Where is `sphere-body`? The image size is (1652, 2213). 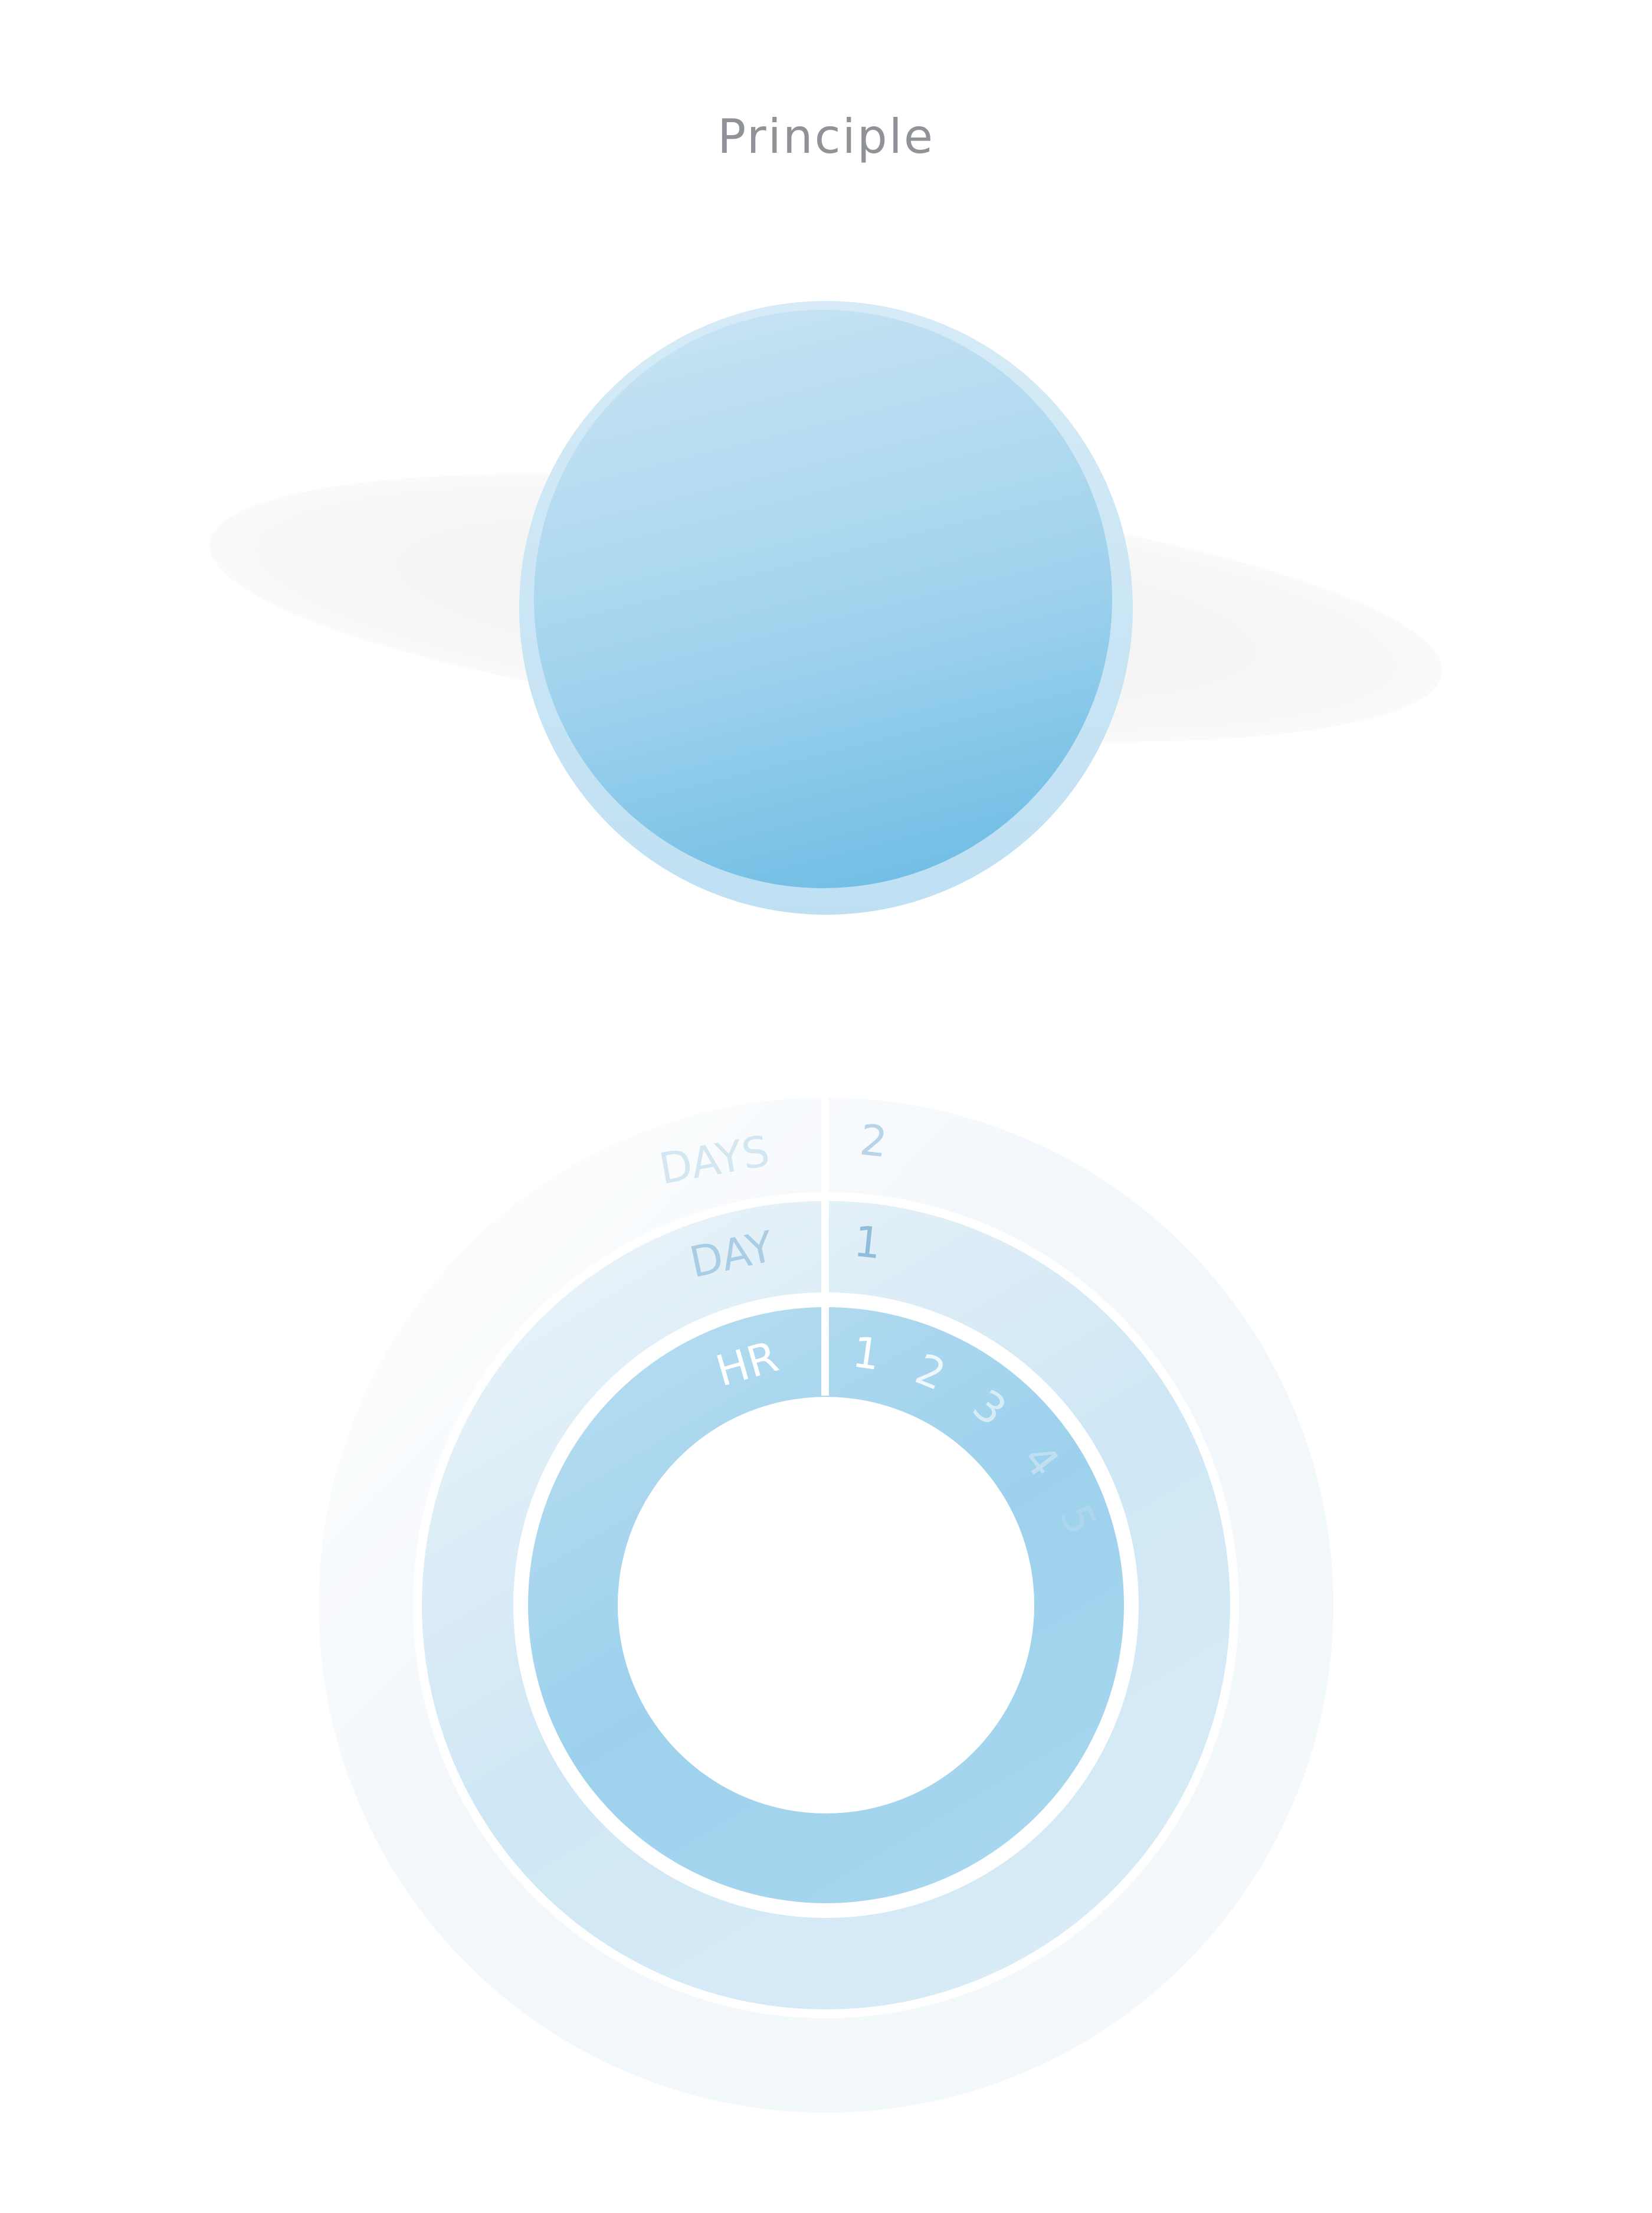 sphere-body is located at coordinates (823, 599).